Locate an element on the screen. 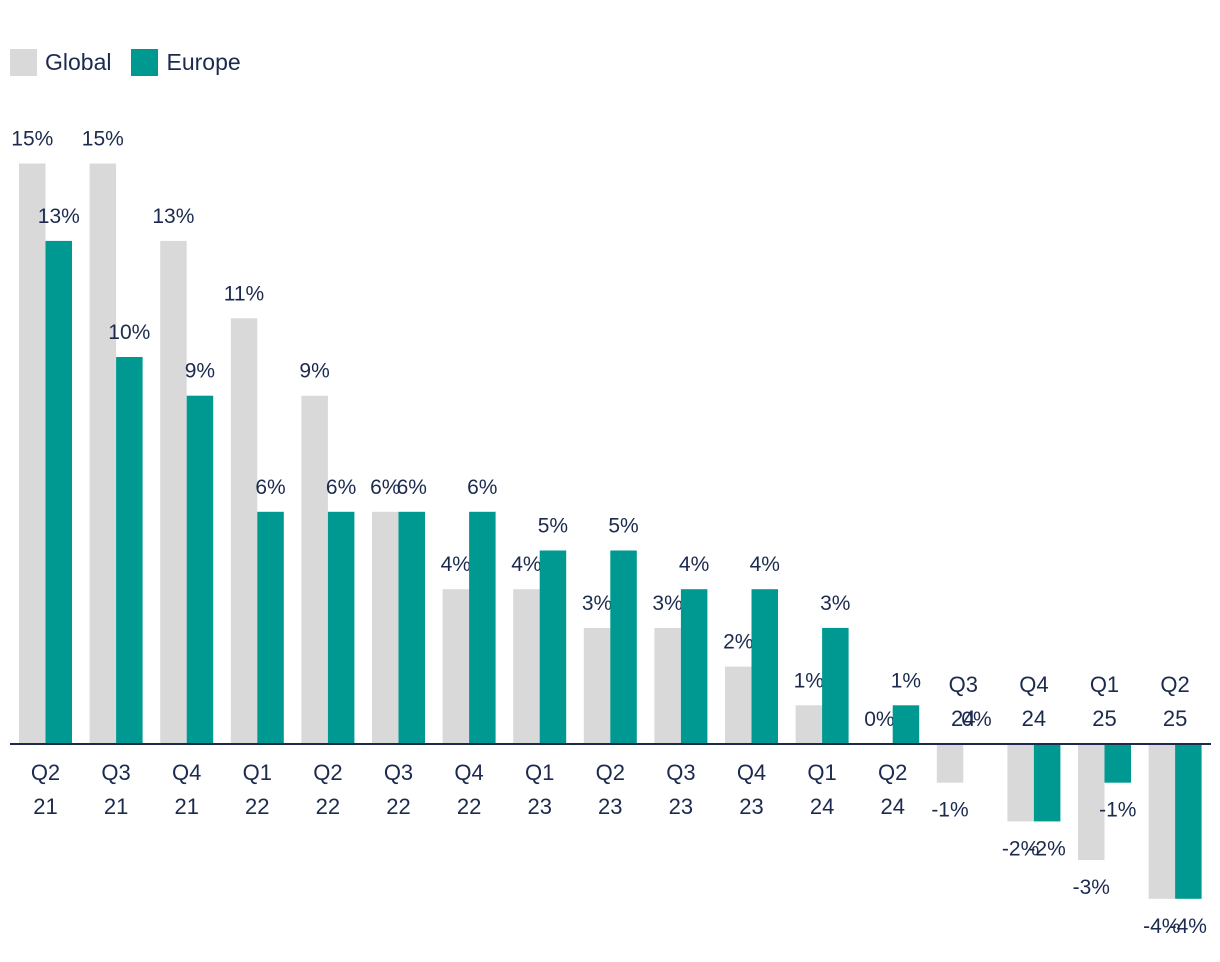  x-tick-label: Q4 is located at coordinates (1033, 684).